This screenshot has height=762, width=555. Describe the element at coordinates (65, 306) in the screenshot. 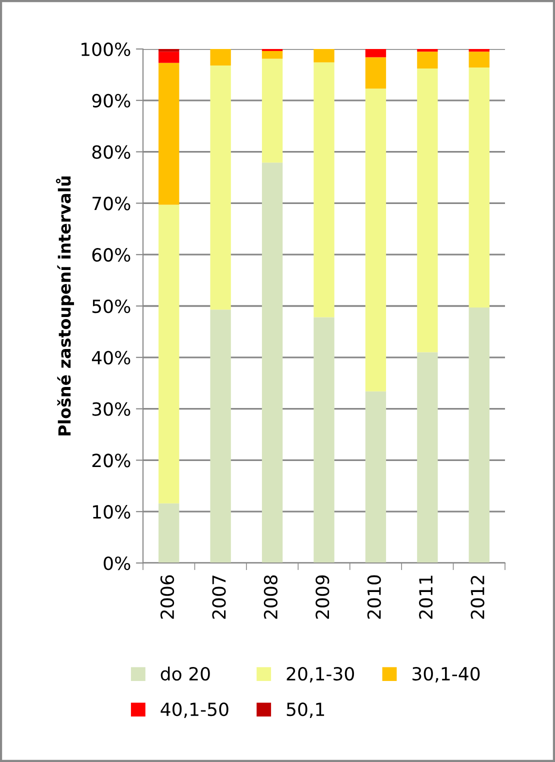

I see `y-axis-title: Plošné zastoupení intervalů` at that location.